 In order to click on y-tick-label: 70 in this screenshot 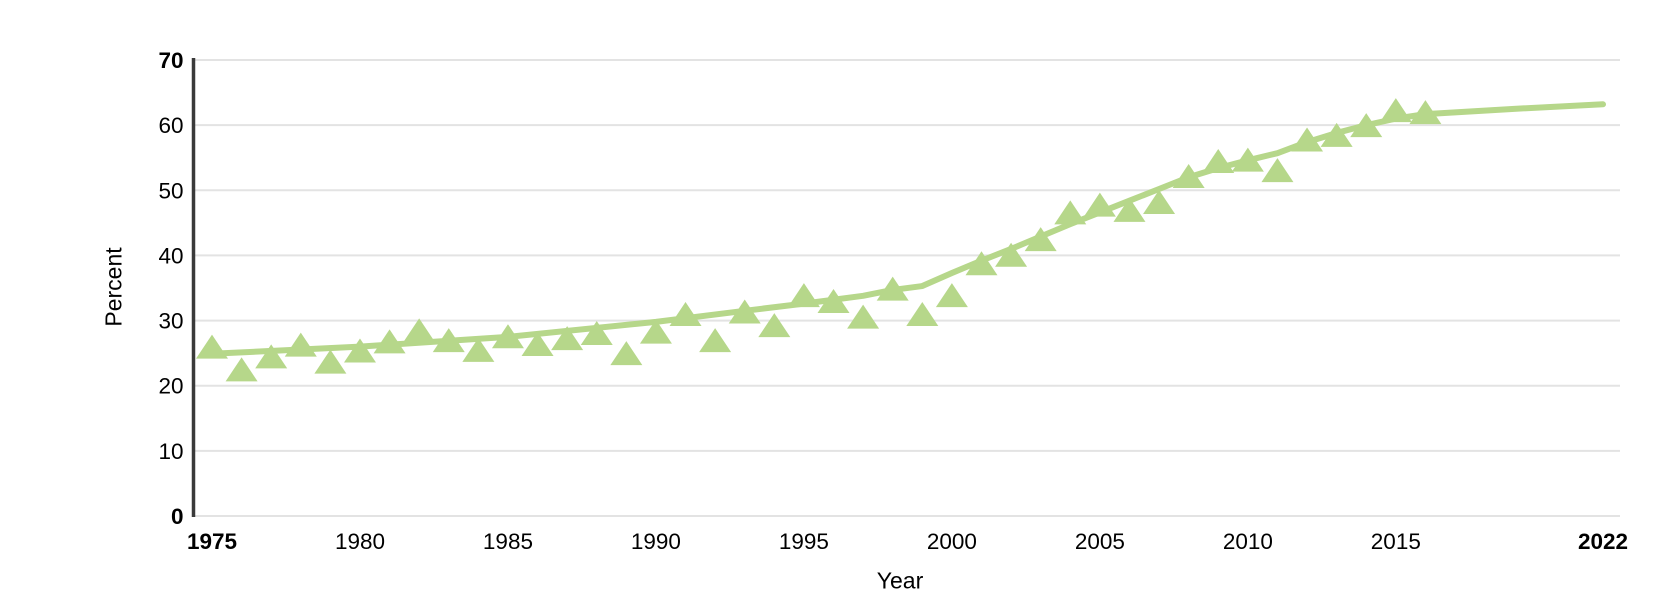, I will do `click(170, 60)`.